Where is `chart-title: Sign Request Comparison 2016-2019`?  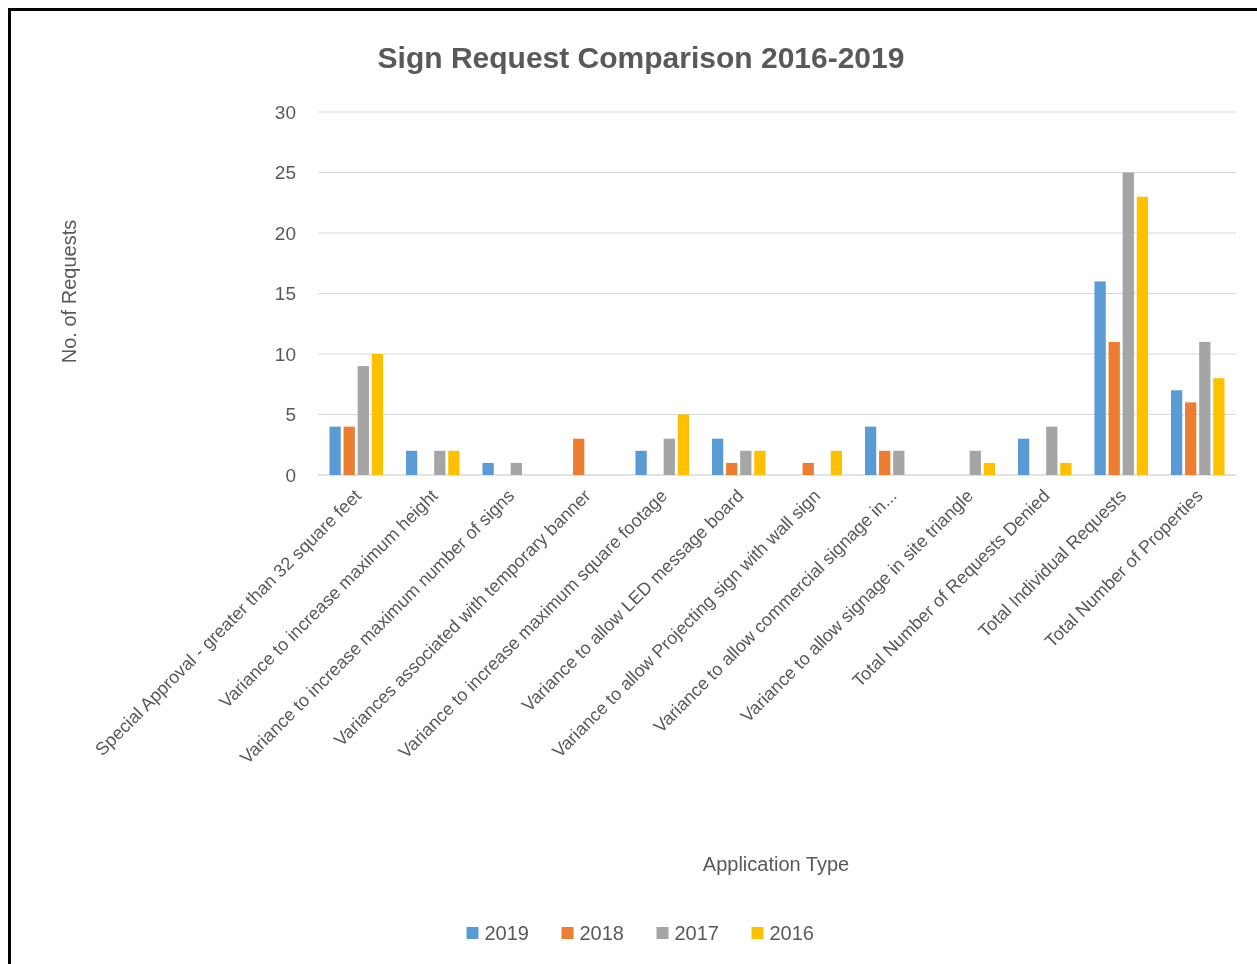
chart-title: Sign Request Comparison 2016-2019 is located at coordinates (641, 57).